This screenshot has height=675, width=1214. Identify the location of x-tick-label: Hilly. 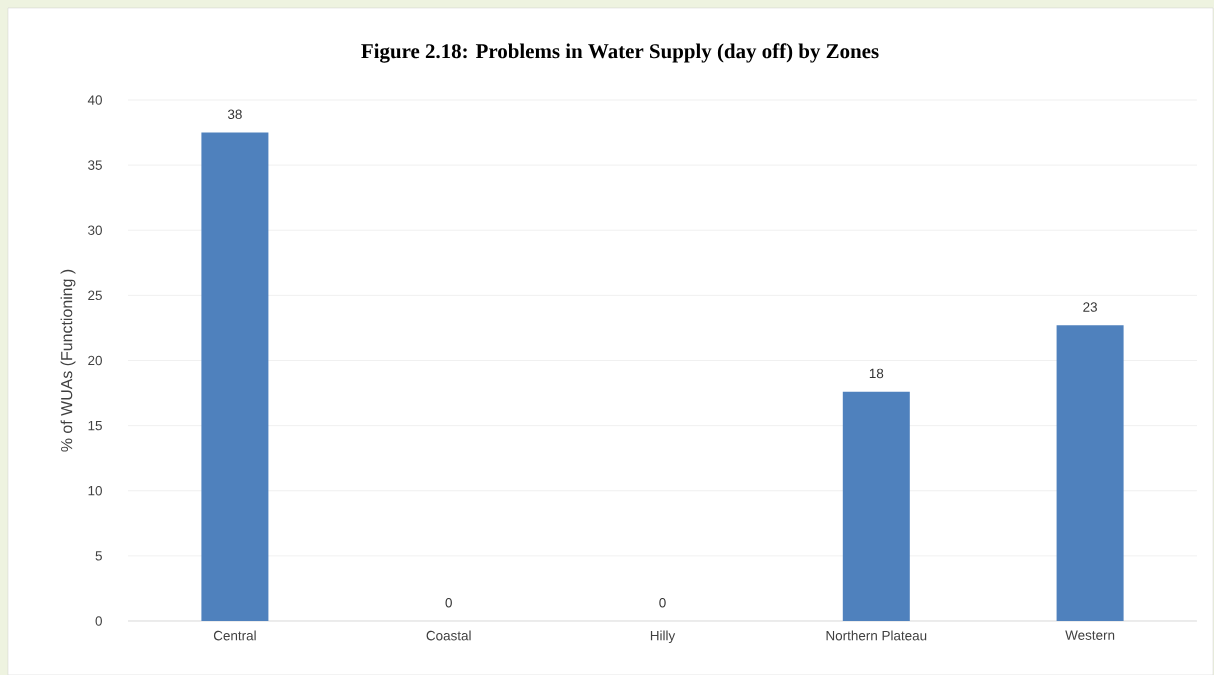
(663, 636).